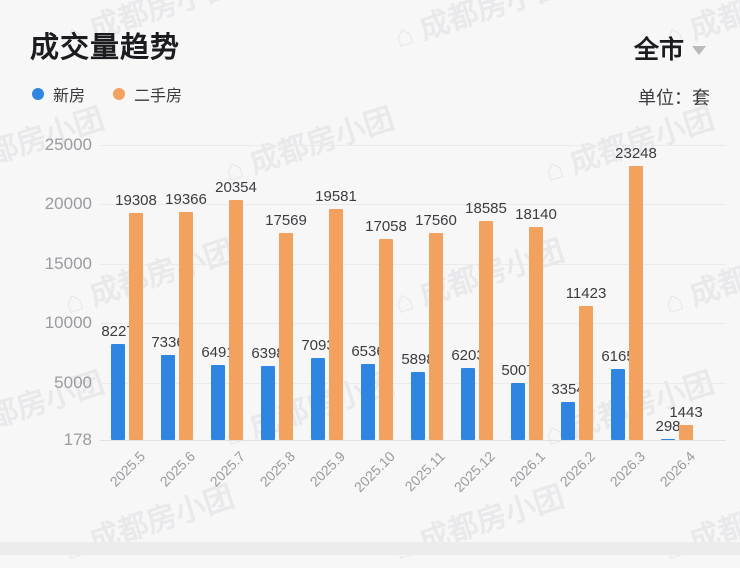 The height and width of the screenshot is (568, 740). I want to click on bar-value-label: 17569, so click(286, 221).